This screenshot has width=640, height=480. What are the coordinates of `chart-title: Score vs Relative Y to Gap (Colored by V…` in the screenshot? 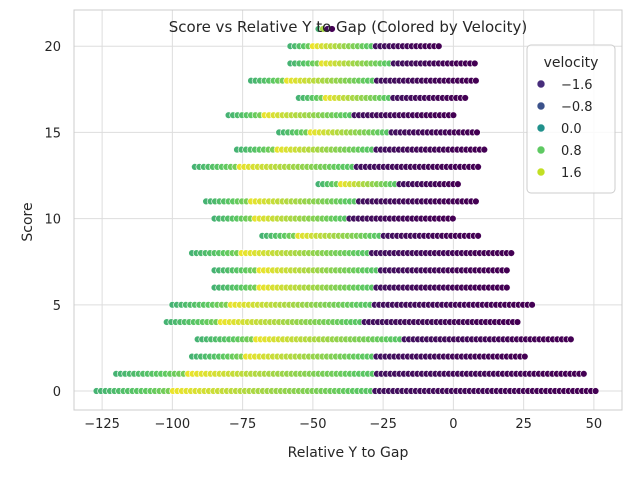 It's located at (348, 27).